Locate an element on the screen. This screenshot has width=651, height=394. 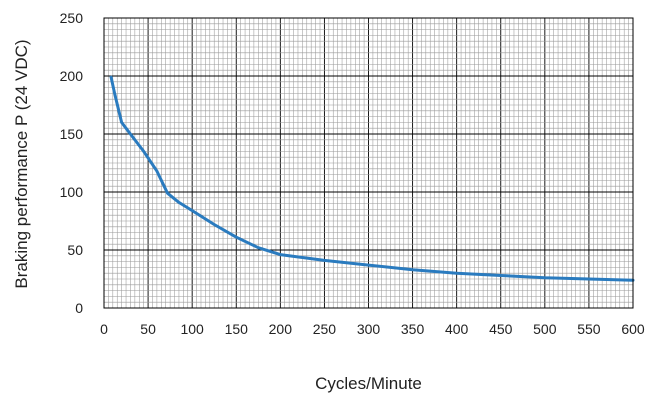
x-tick-label: 500 is located at coordinates (545, 329).